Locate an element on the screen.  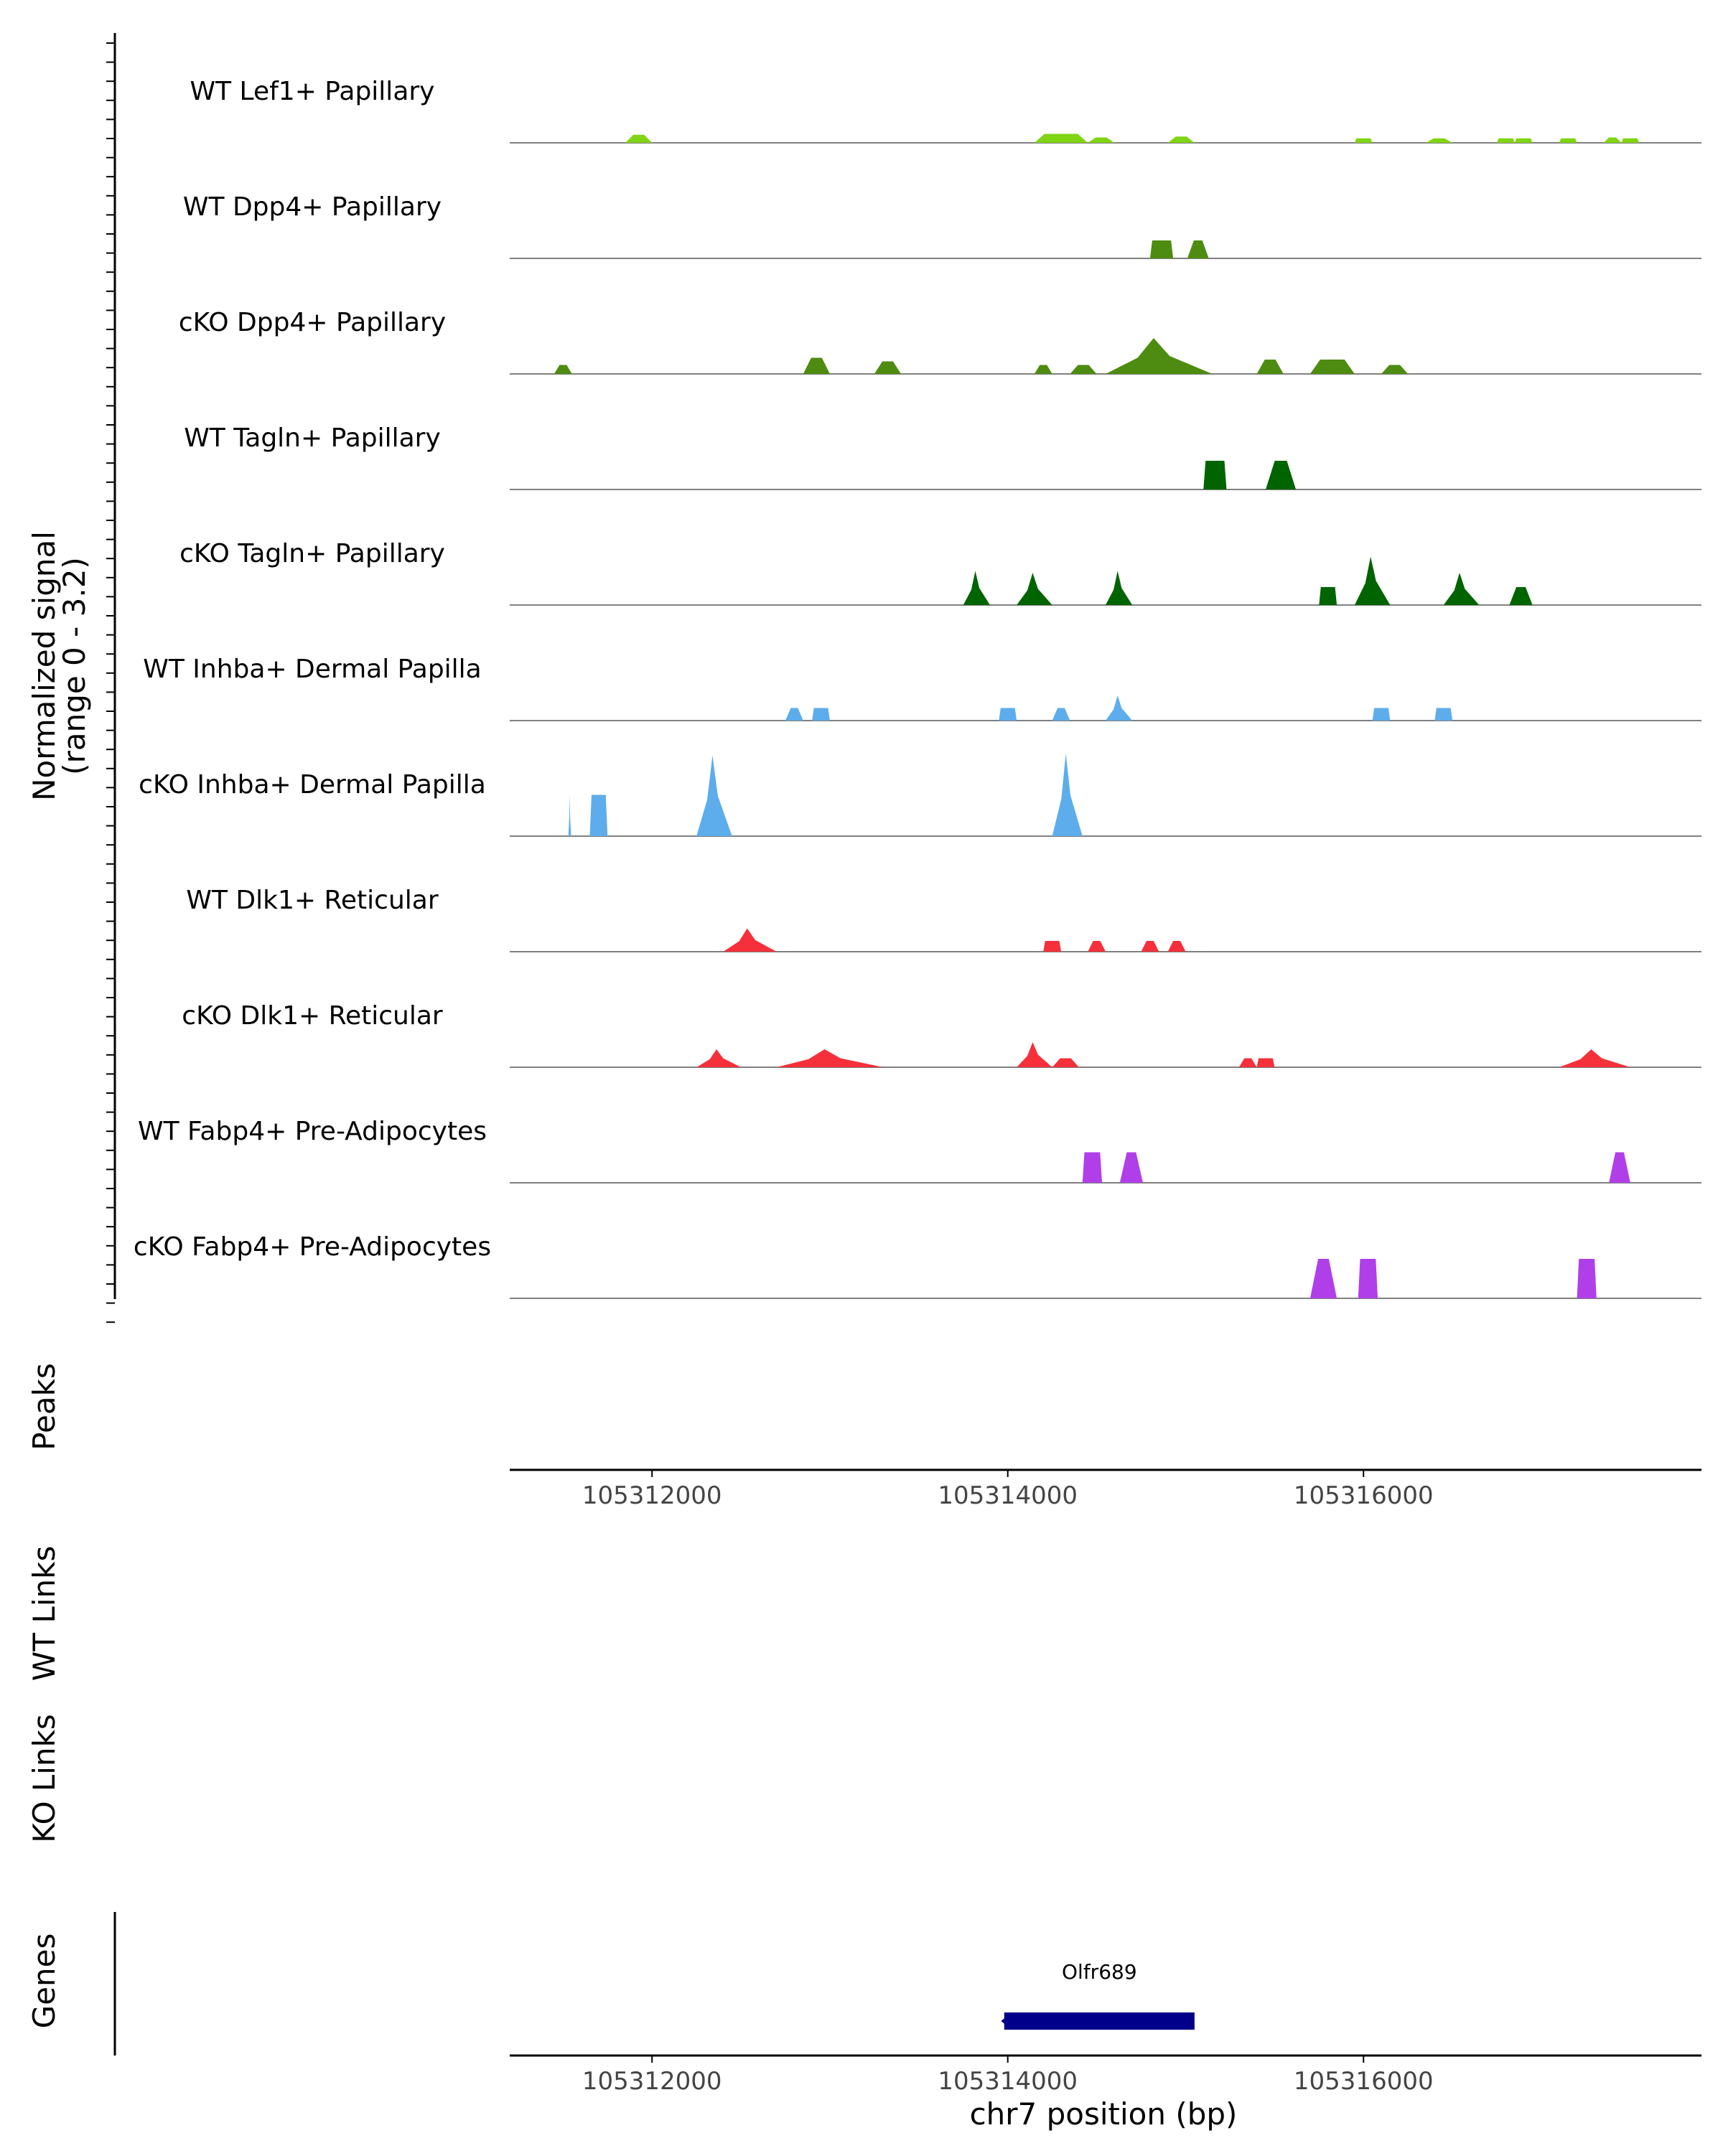
track-label: WT Inhba+ Dermal Papilla is located at coordinates (312, 669).